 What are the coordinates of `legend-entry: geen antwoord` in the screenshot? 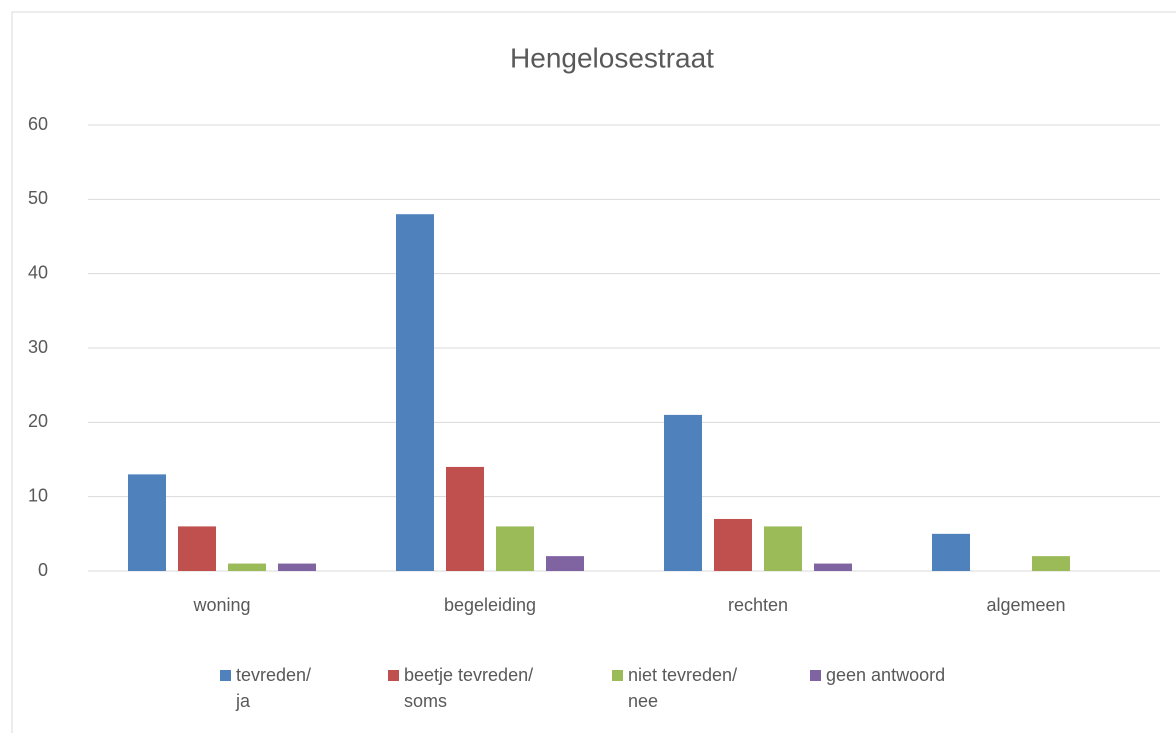 It's located at (928, 675).